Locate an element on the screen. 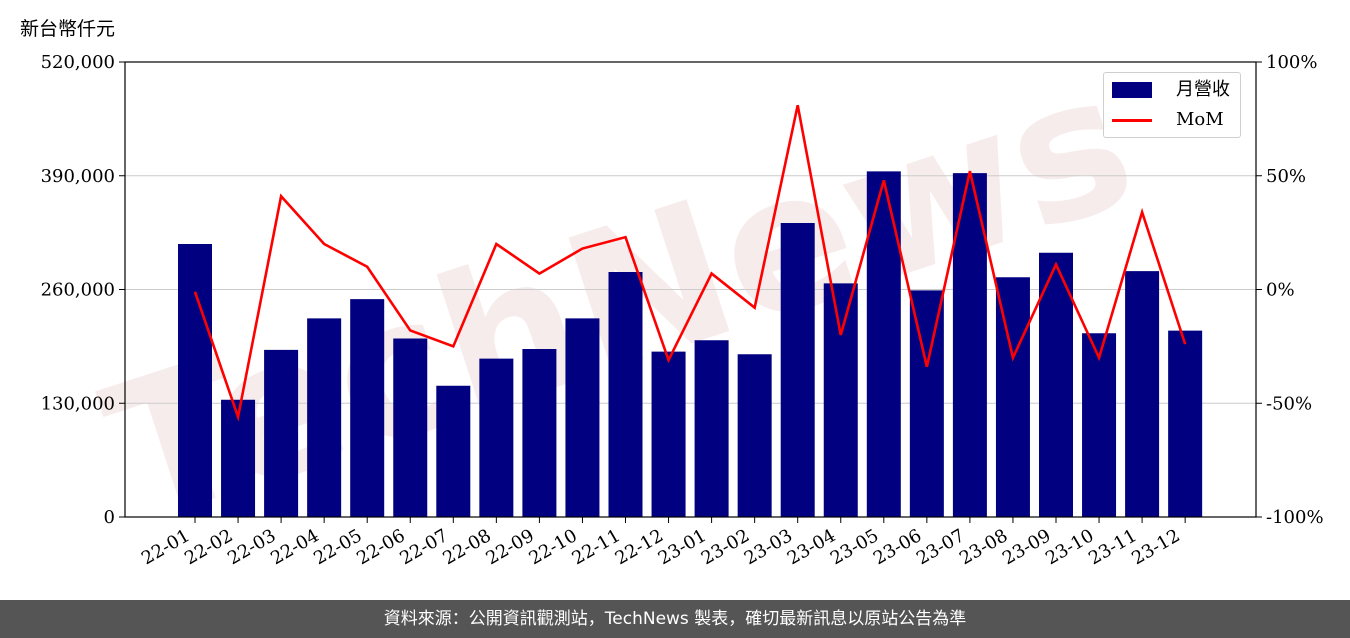  x-tick-label: 22-10 is located at coordinates (553, 547).